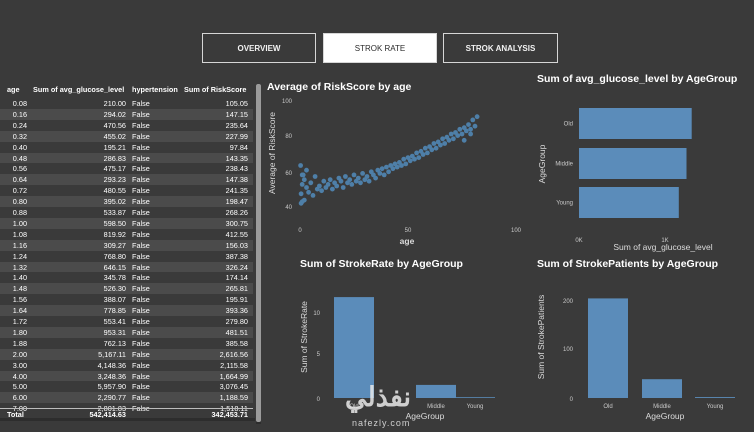 This screenshot has width=754, height=432. Describe the element at coordinates (127, 419) in the screenshot. I see `table-horizontal-scrollbar` at that location.